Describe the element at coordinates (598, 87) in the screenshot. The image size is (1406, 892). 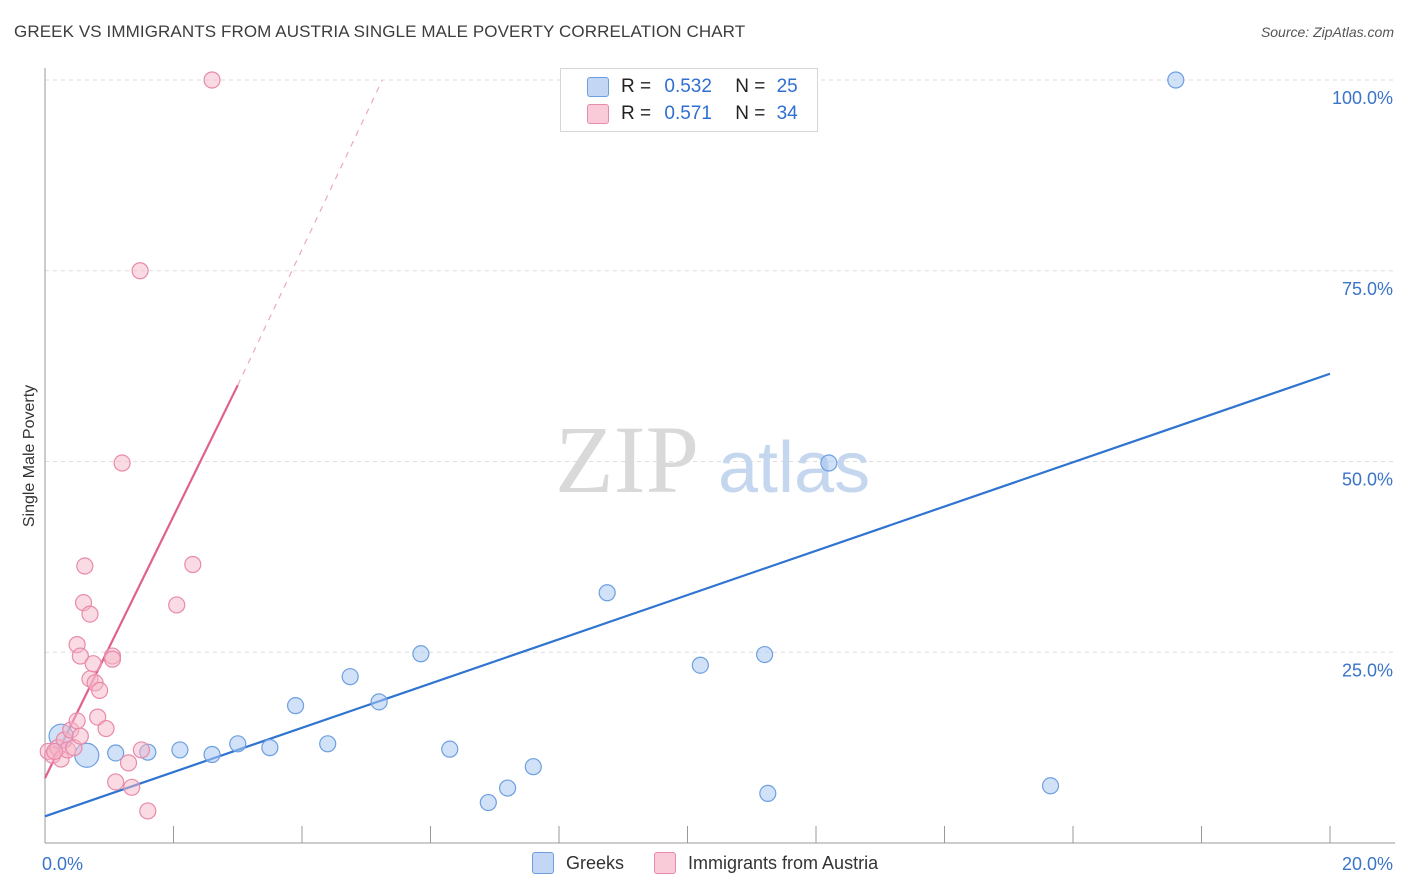
I see `legend-swatch-blue` at that location.